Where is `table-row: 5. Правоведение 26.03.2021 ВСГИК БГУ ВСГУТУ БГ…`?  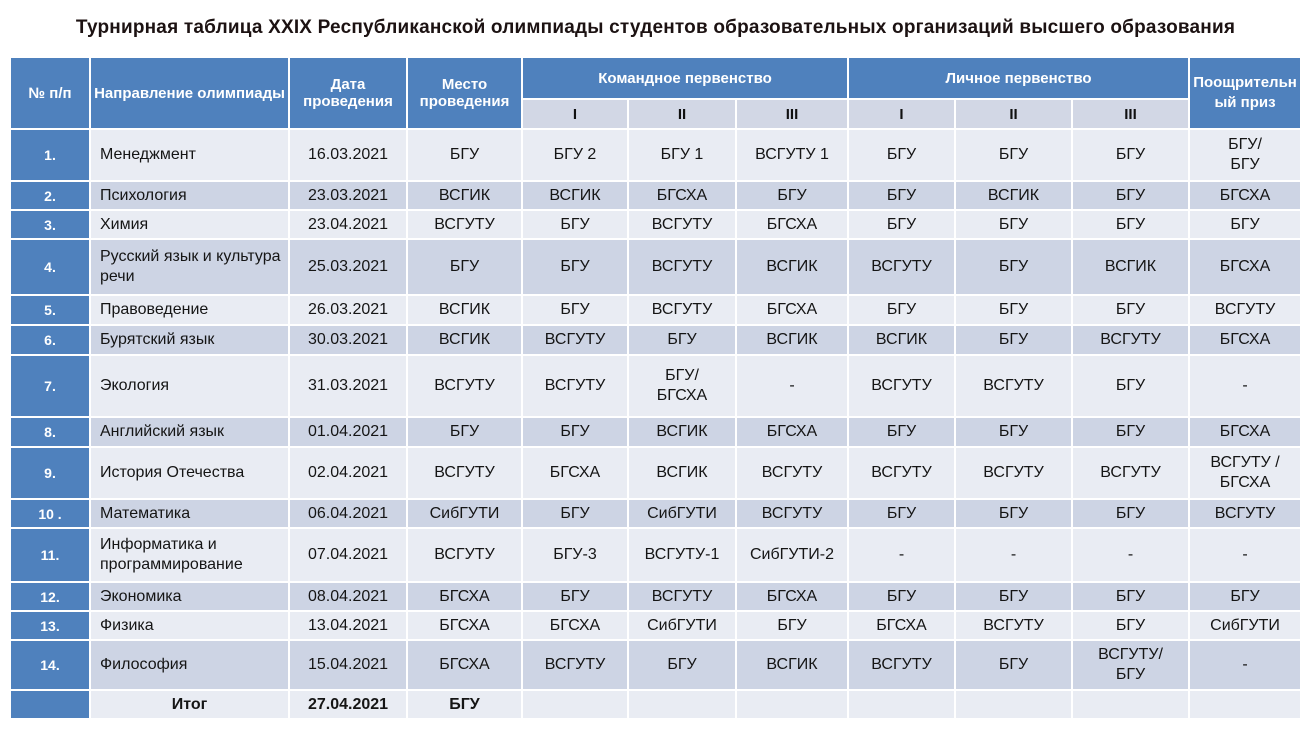 table-row: 5. Правоведение 26.03.2021 ВСГИК БГУ ВСГУТУ БГ… is located at coordinates (656, 310).